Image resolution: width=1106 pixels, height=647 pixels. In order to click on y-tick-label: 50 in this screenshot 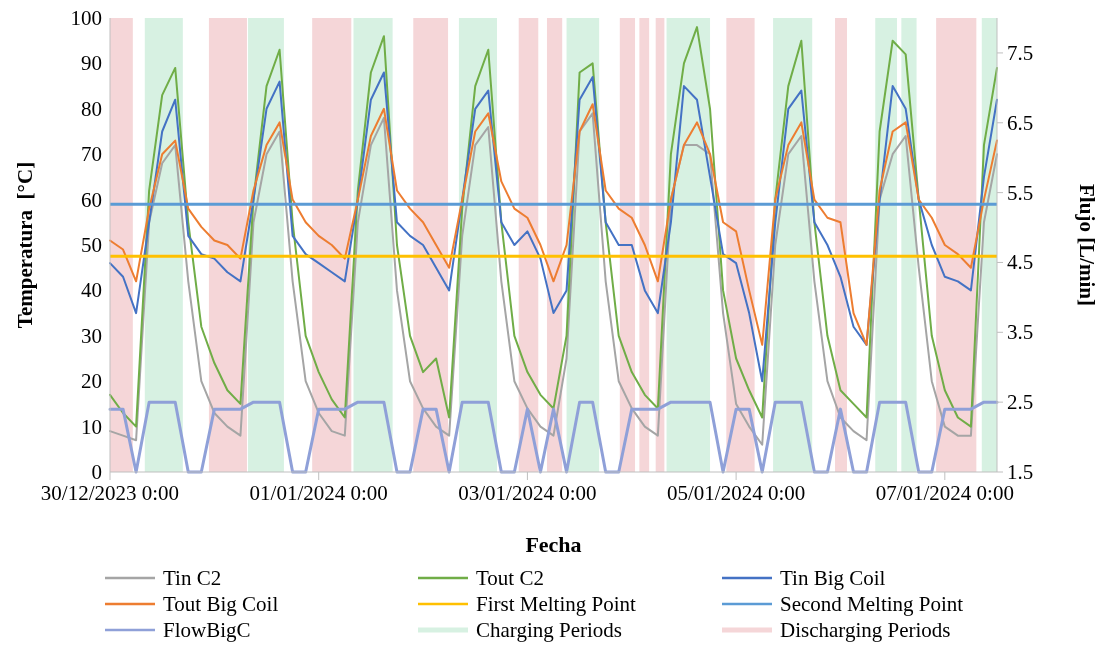, I will do `click(91, 245)`.